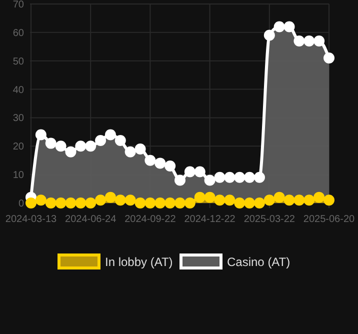 This screenshot has width=358, height=334. I want to click on y-tick-label: 20, so click(18, 147).